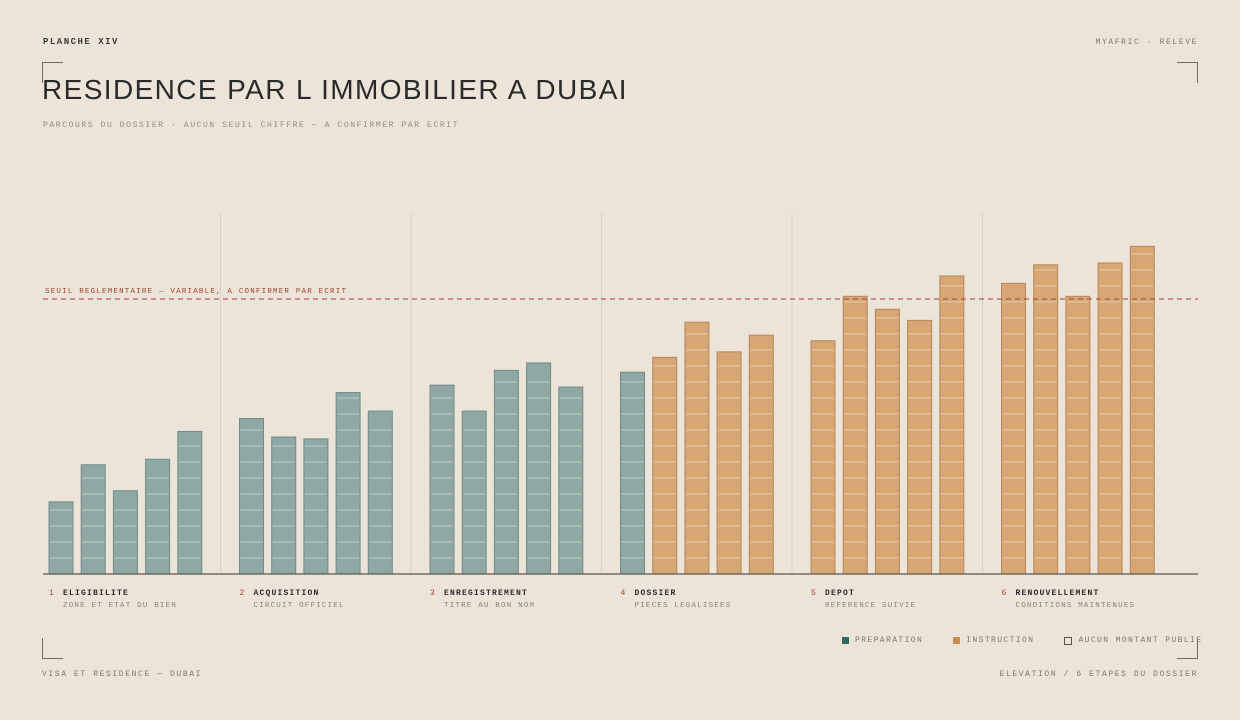 The width and height of the screenshot is (1240, 720). Describe the element at coordinates (486, 593) in the screenshot. I see `step-name: ENREGISTREMENT` at that location.